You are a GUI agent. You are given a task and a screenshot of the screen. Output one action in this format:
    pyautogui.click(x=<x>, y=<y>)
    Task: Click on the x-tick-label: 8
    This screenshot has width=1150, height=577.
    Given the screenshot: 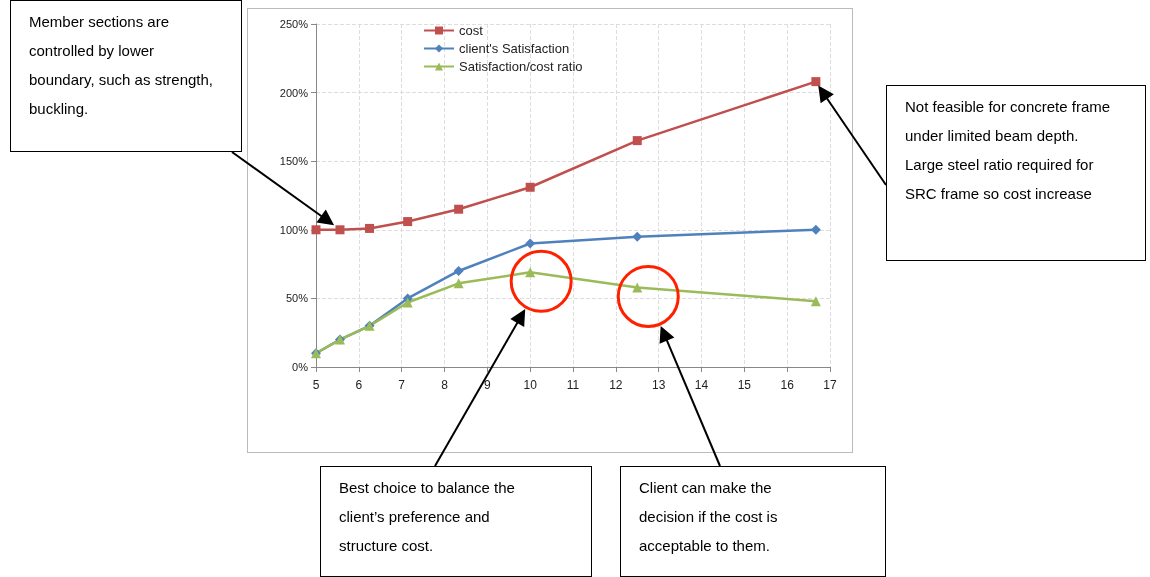 What is the action you would take?
    pyautogui.click(x=445, y=385)
    